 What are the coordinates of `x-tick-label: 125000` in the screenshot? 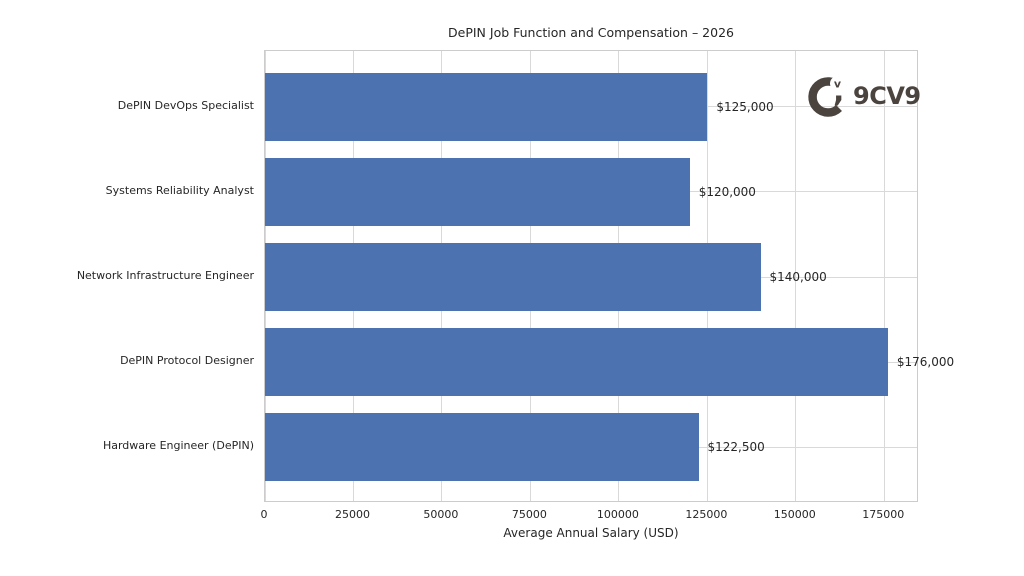 It's located at (706, 514).